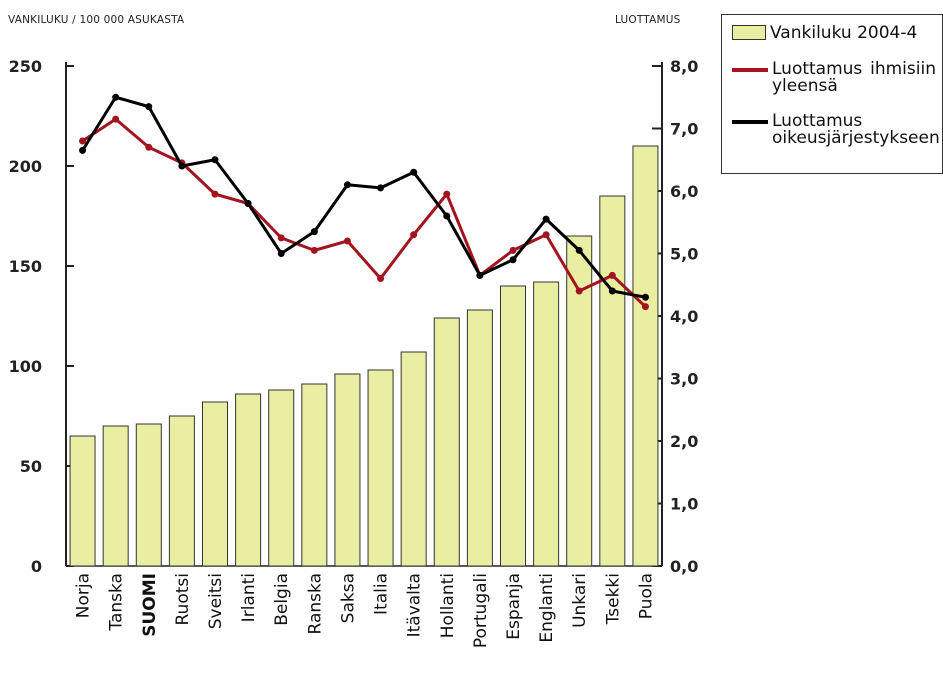 The height and width of the screenshot is (674, 943). I want to click on left-axis-title: VANKILUKU / 100 000 ASUKASTA, so click(96, 20).